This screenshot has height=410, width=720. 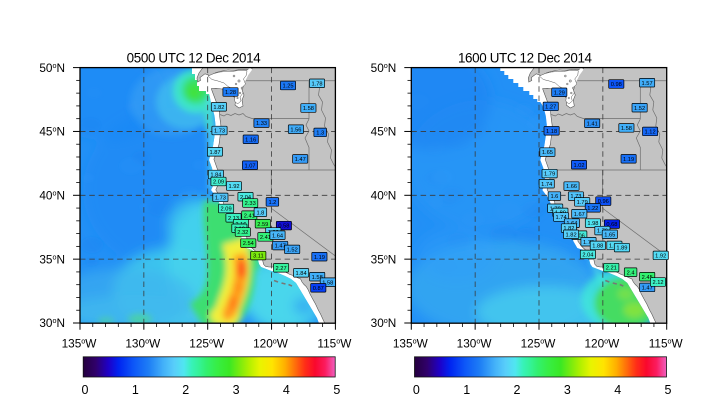 What do you see at coordinates (277, 236) in the screenshot?
I see `svg-text: 1.64` at bounding box center [277, 236].